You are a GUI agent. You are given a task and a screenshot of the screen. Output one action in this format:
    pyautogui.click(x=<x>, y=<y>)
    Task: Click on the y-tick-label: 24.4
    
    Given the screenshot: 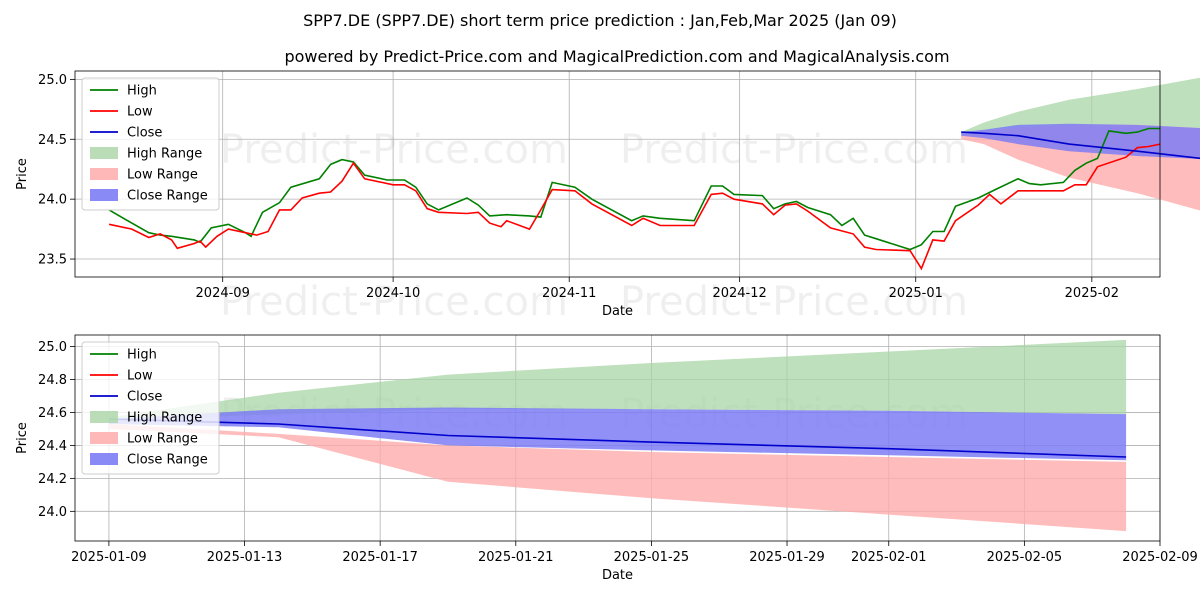 What is the action you would take?
    pyautogui.click(x=52, y=446)
    